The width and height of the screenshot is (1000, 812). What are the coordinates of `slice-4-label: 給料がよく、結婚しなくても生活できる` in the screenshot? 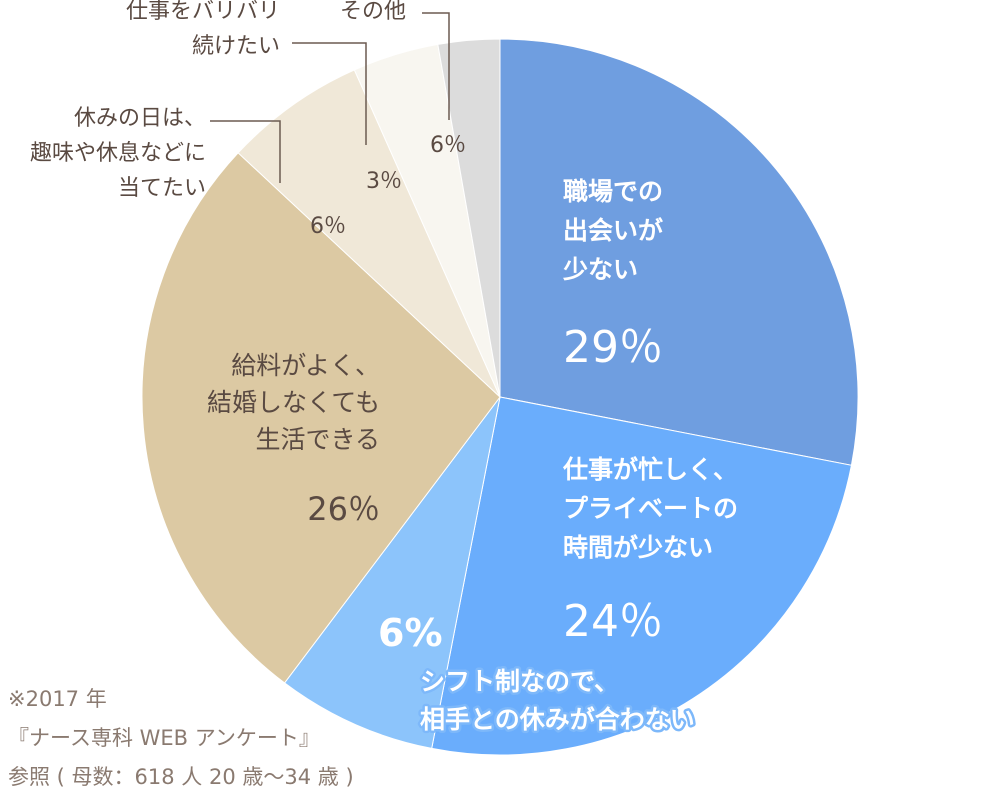 It's located at (293, 402).